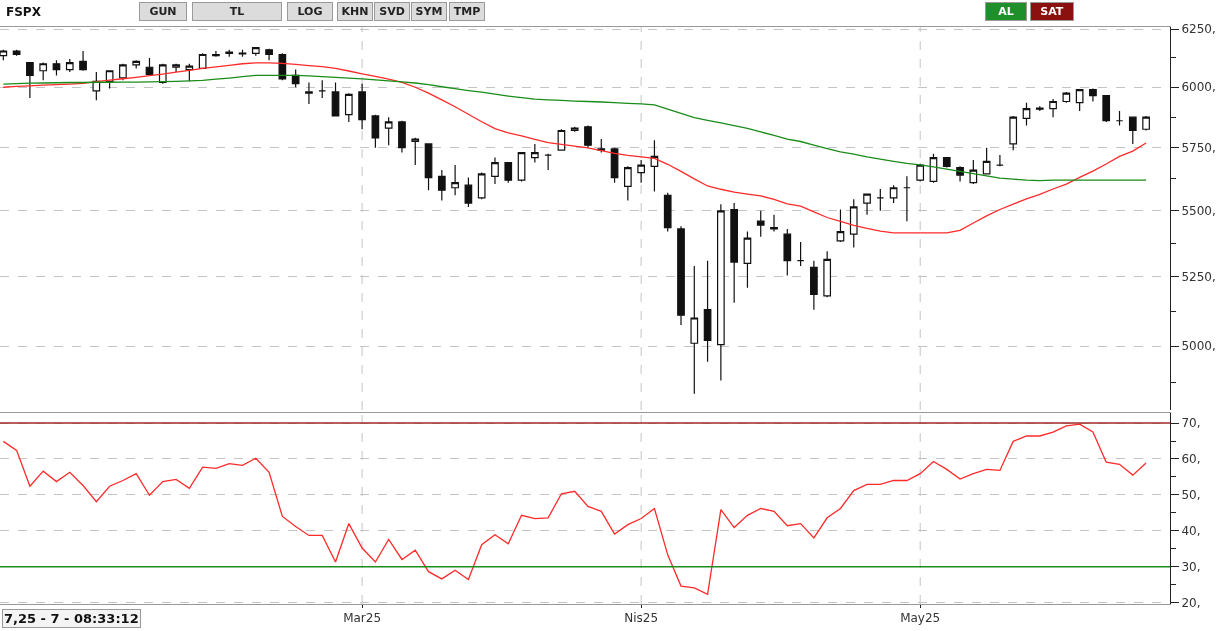 This screenshot has width=1228, height=631. What do you see at coordinates (920, 618) in the screenshot?
I see `x-tick-label: May25` at bounding box center [920, 618].